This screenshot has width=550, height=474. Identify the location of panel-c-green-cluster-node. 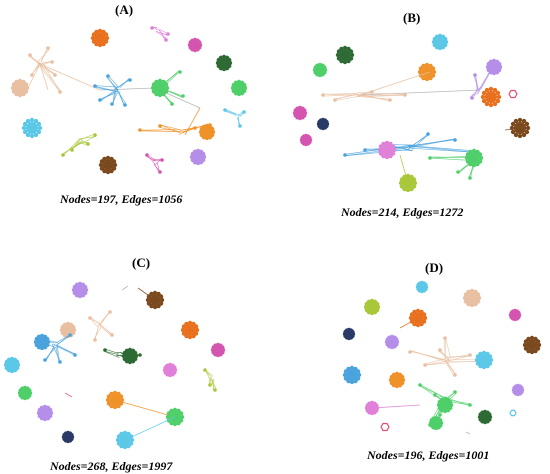
(168, 417).